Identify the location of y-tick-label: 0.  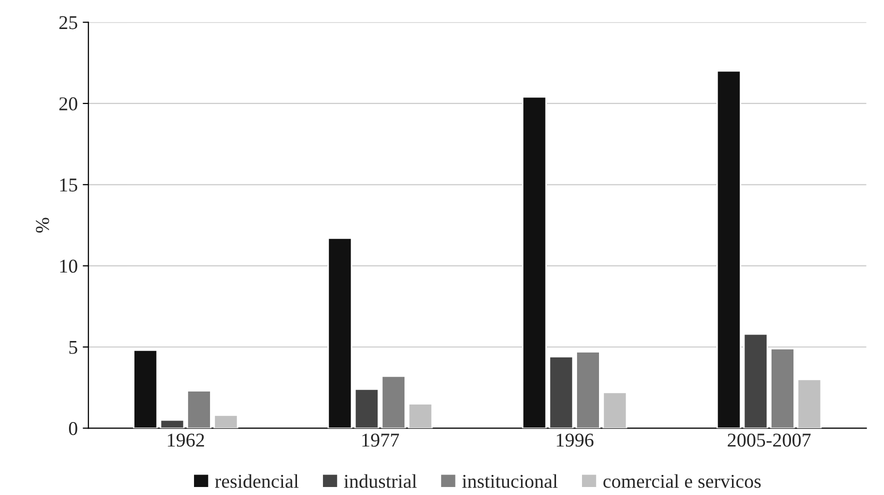
(73, 429).